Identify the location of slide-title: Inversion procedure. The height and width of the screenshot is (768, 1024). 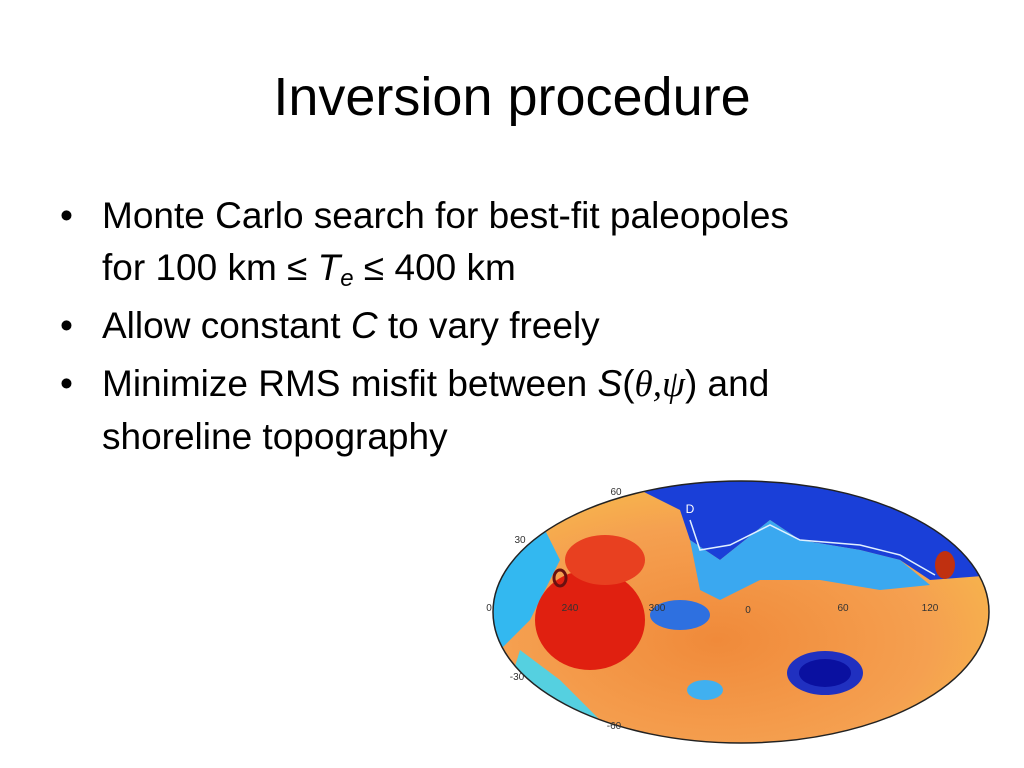
(512, 97).